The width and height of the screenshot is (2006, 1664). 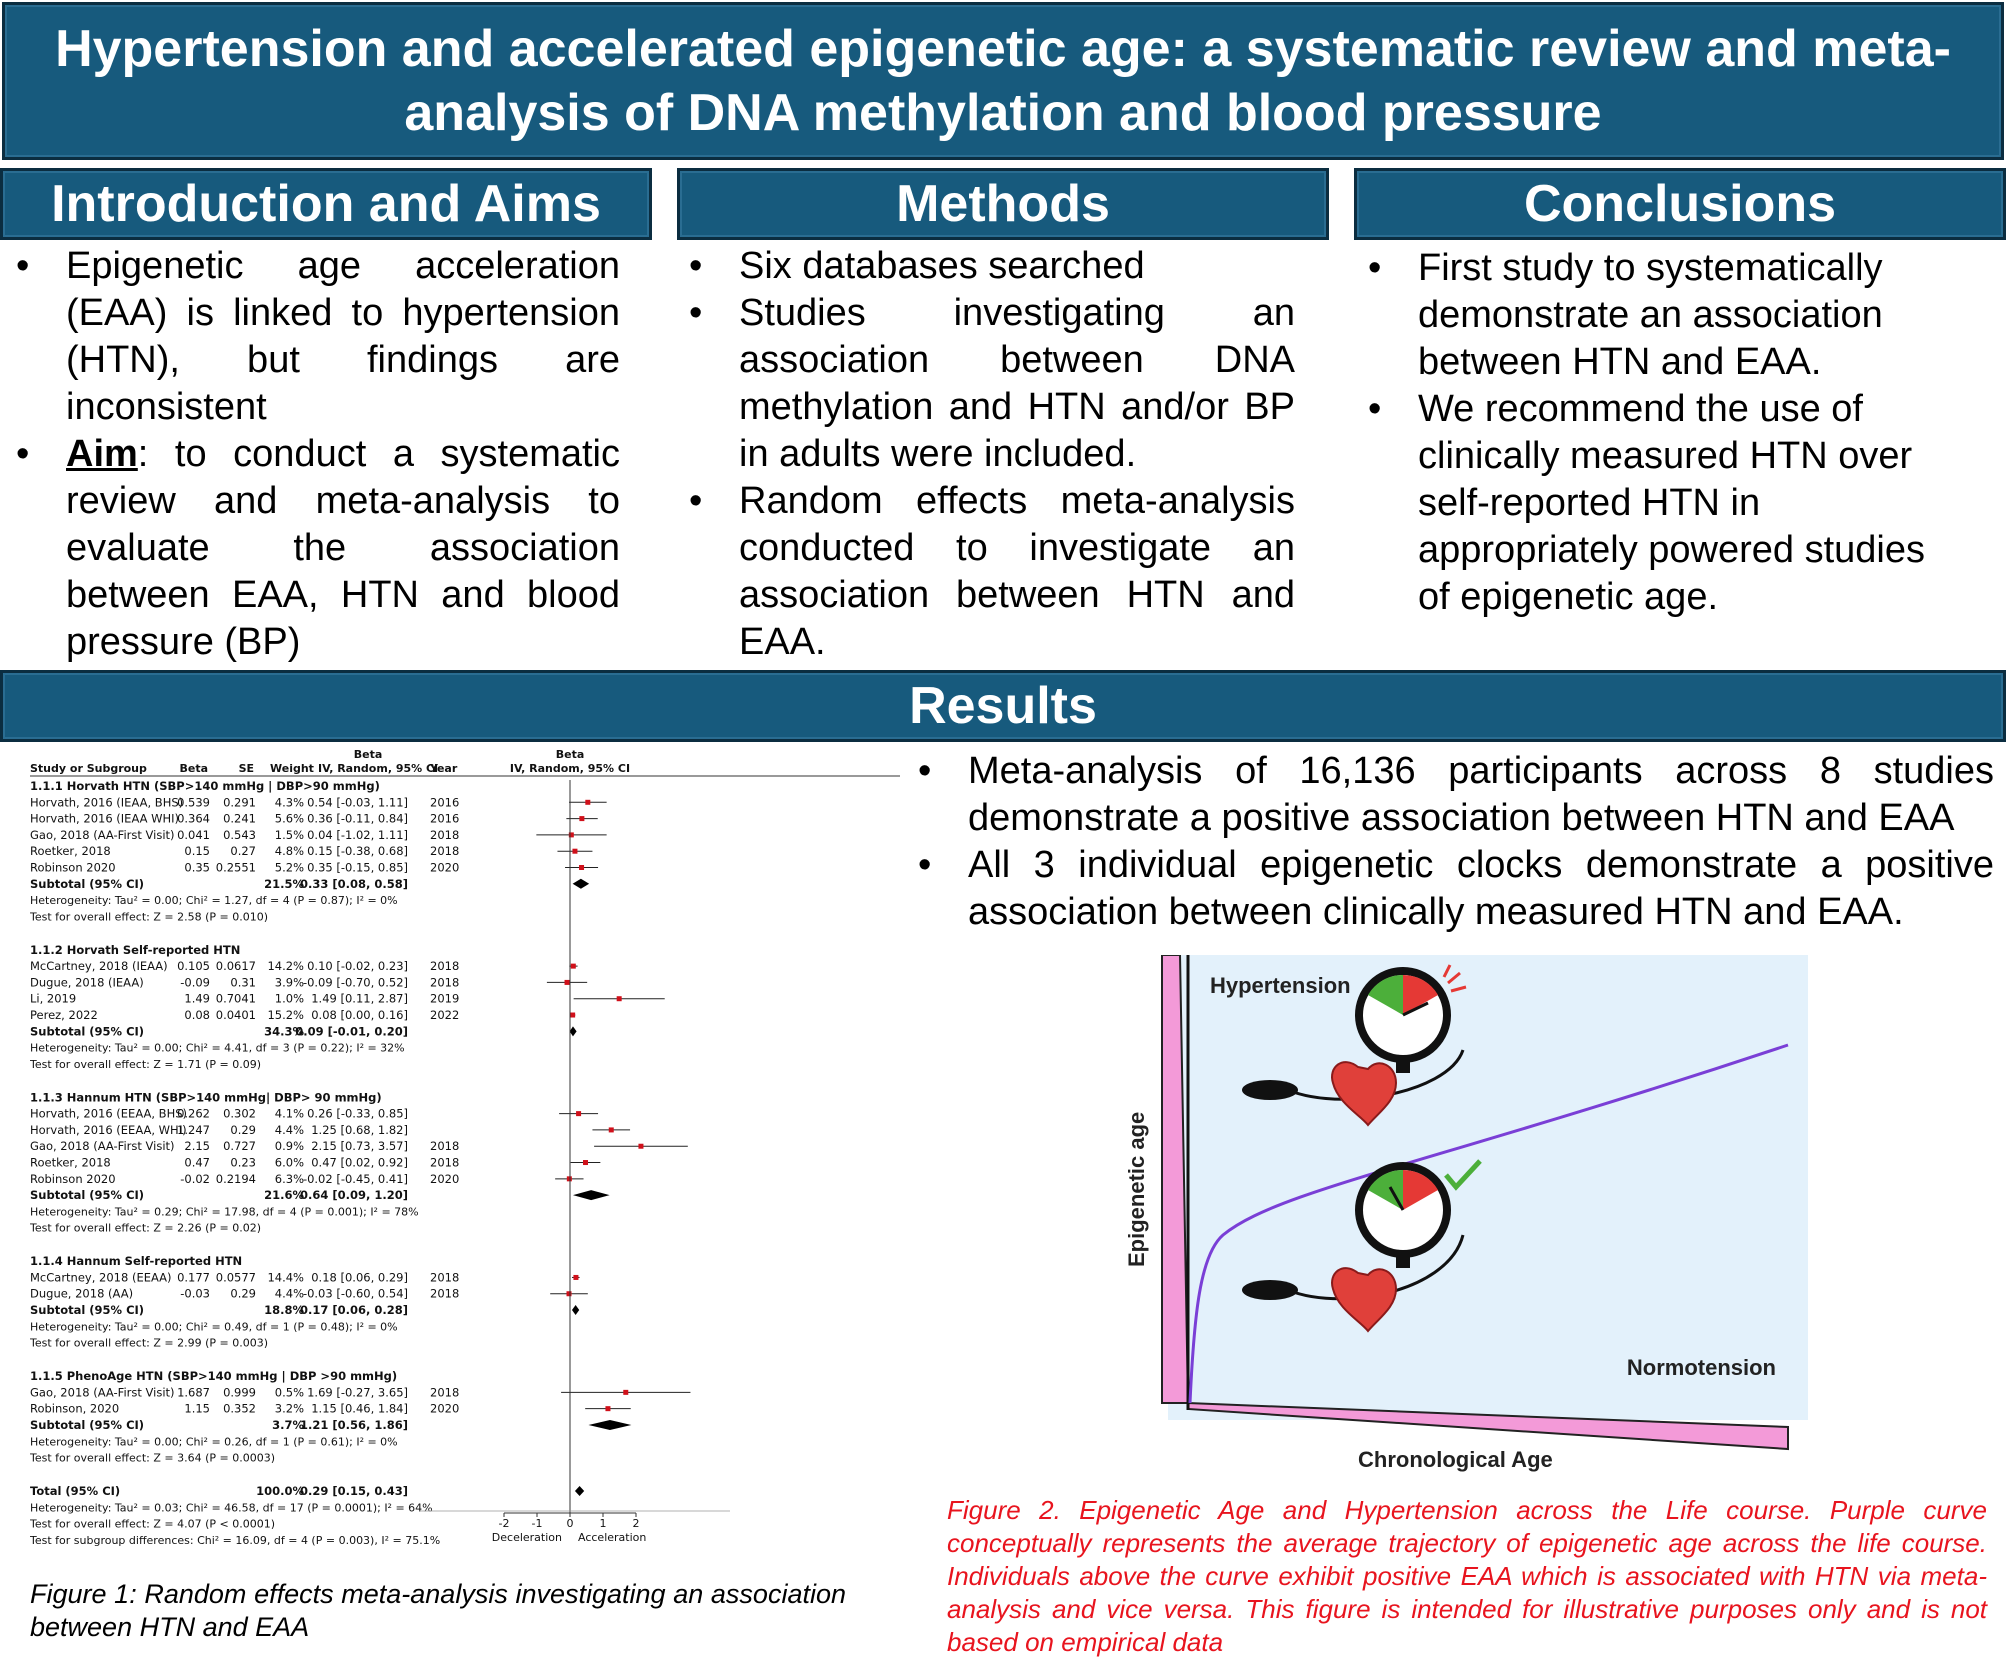 What do you see at coordinates (239, 835) in the screenshot?
I see `forest-row-se: 0.543` at bounding box center [239, 835].